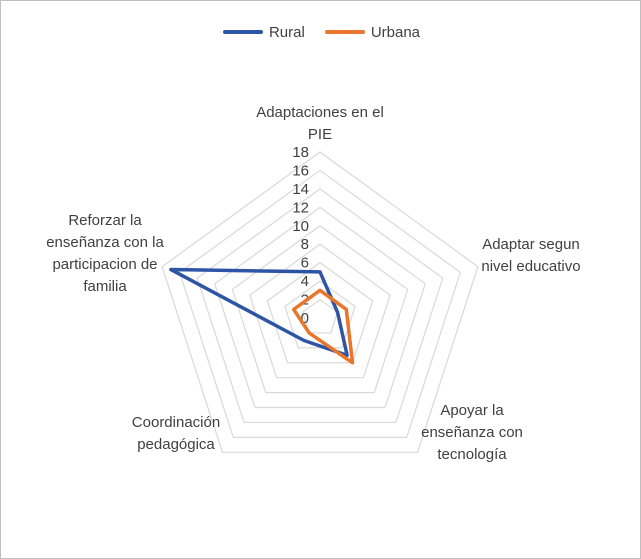  I want to click on category-label: Apoyar la enseñanza con tecnología, so click(472, 432).